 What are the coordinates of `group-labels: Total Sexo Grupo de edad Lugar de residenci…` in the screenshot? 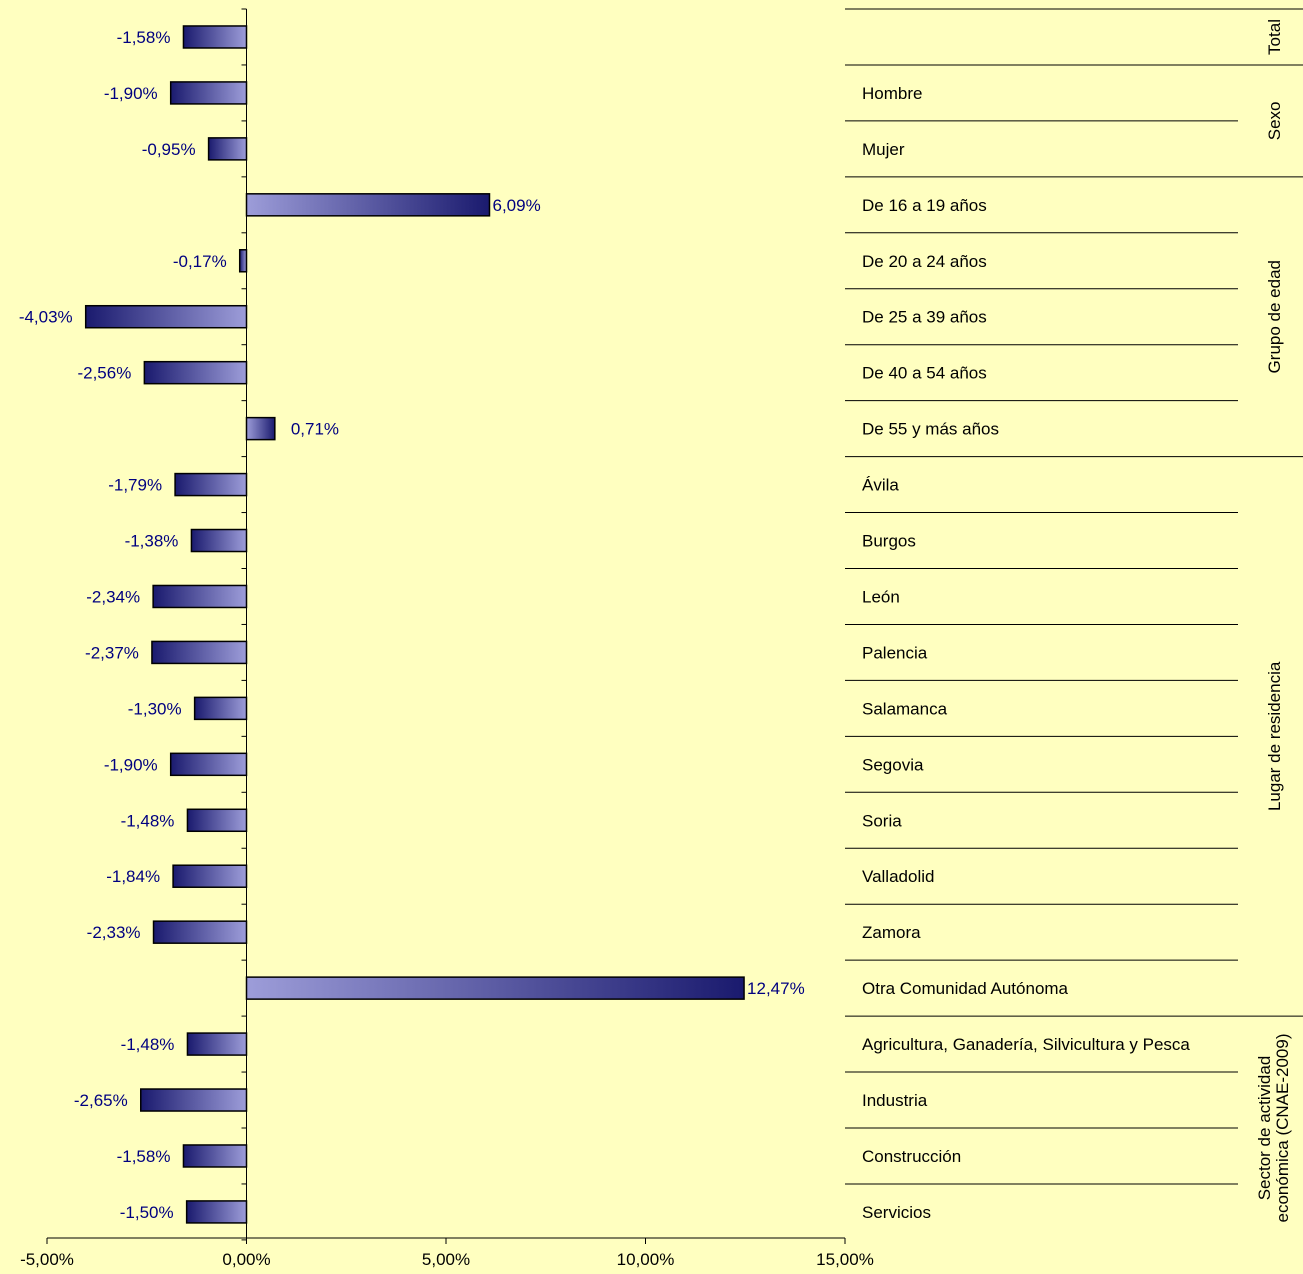 It's located at (1273, 620).